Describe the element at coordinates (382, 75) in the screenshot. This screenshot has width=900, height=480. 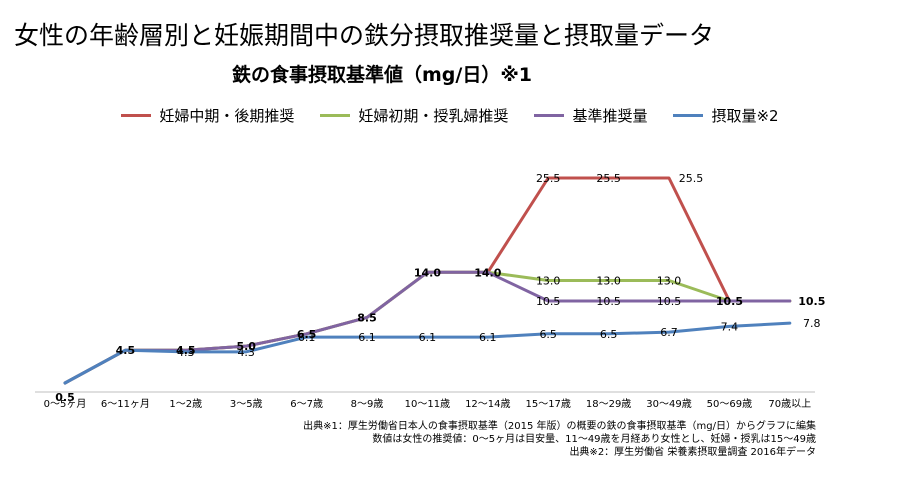
I see `chart-subtitle: 鉄の食事摂取基準値（mg/日）※1` at that location.